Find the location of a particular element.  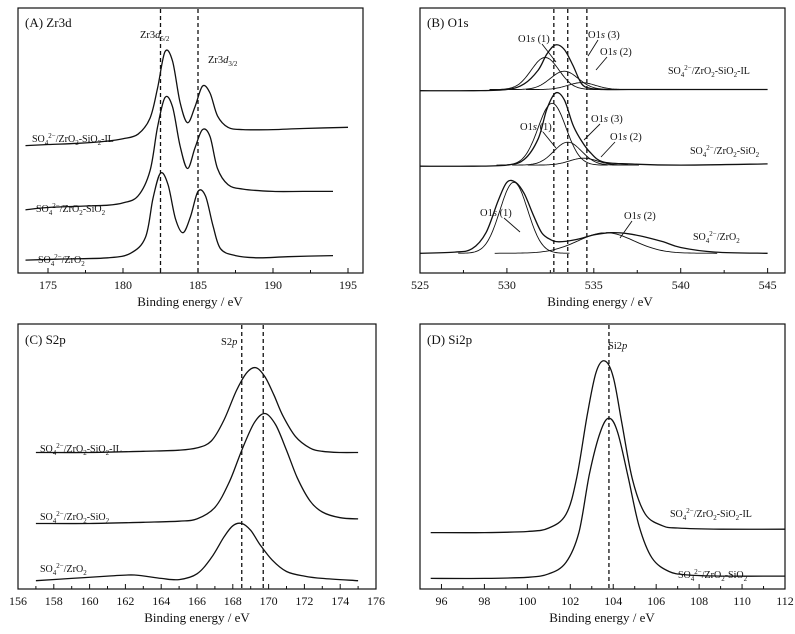

x-tick-label: 190 is located at coordinates (273, 285).